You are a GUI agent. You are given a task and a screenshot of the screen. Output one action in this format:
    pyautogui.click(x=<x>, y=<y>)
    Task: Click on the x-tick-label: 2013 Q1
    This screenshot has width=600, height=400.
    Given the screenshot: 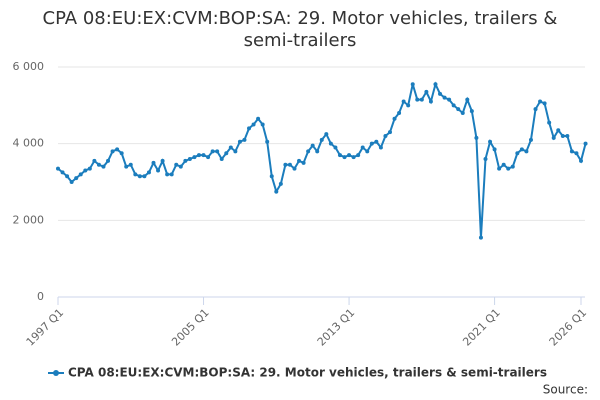 What is the action you would take?
    pyautogui.click(x=336, y=327)
    